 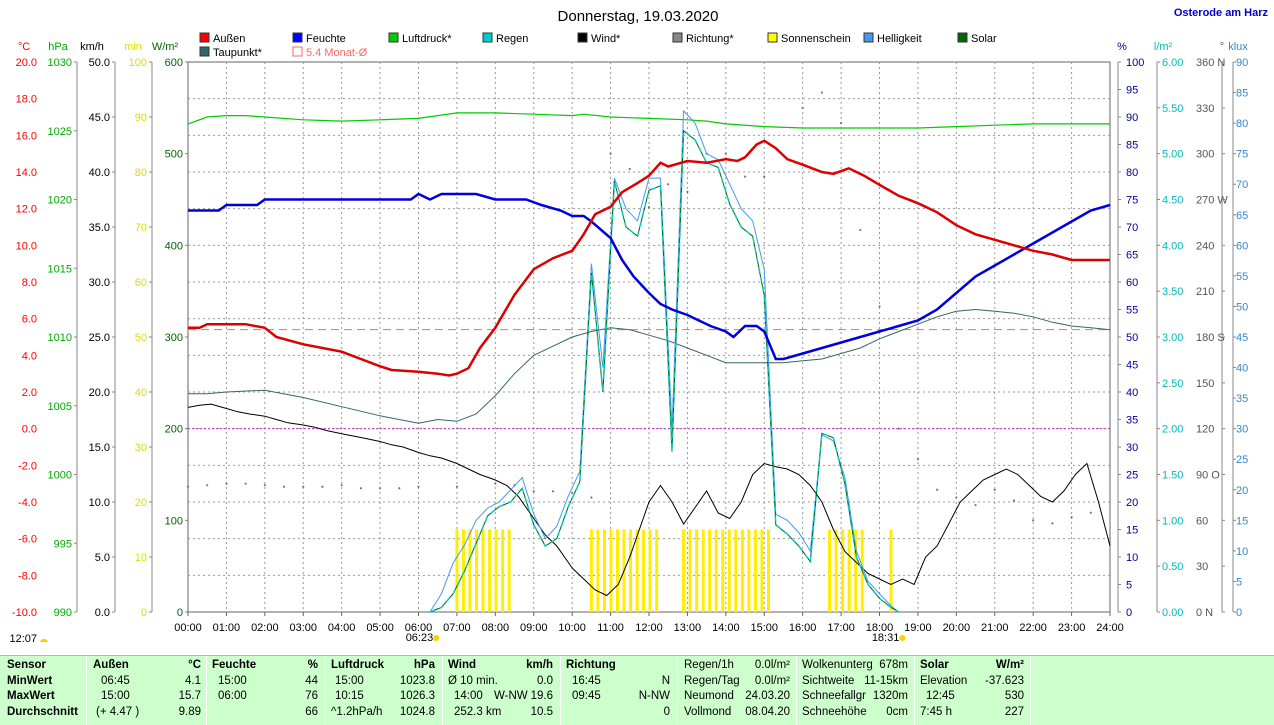 I want to click on stats-luftdruck-max: 1026.3, so click(x=417, y=696).